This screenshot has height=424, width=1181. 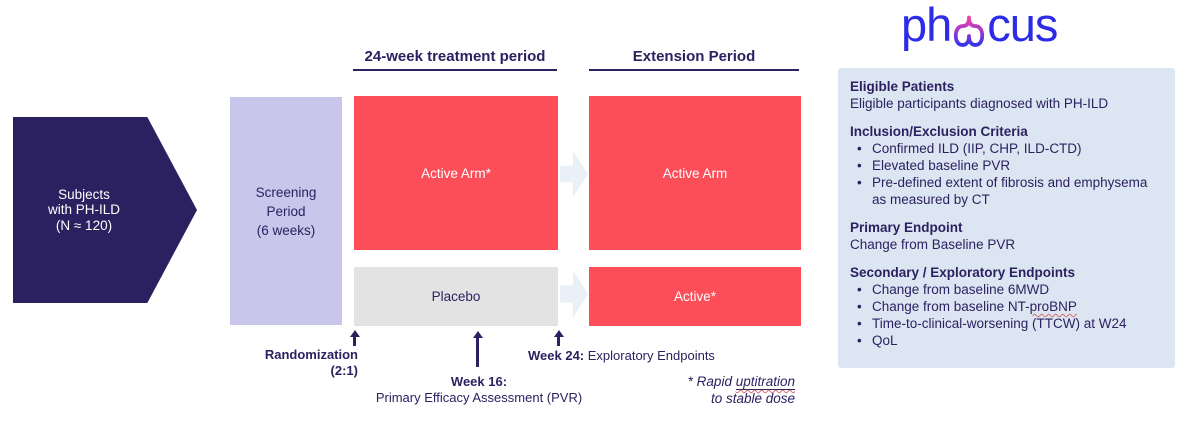 I want to click on subjects-line3: (N ≈ 120), so click(x=84, y=225).